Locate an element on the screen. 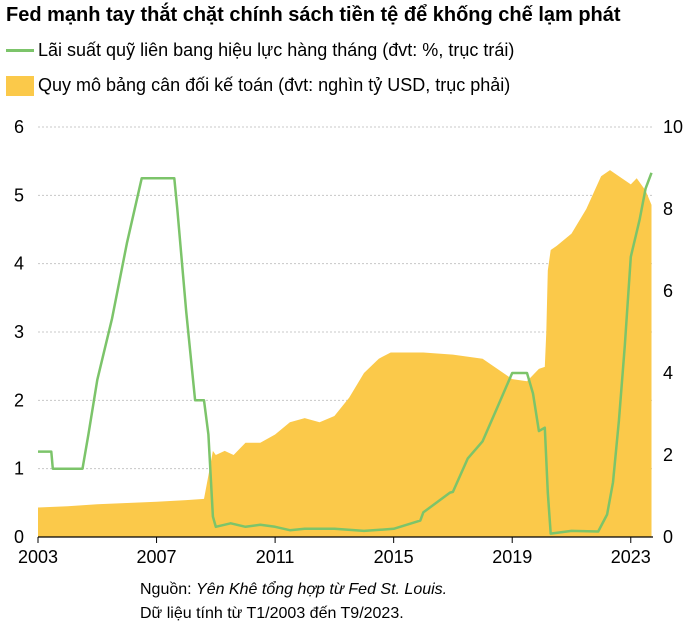 This screenshot has height=637, width=700. x-tick-label: 2003 is located at coordinates (38, 557).